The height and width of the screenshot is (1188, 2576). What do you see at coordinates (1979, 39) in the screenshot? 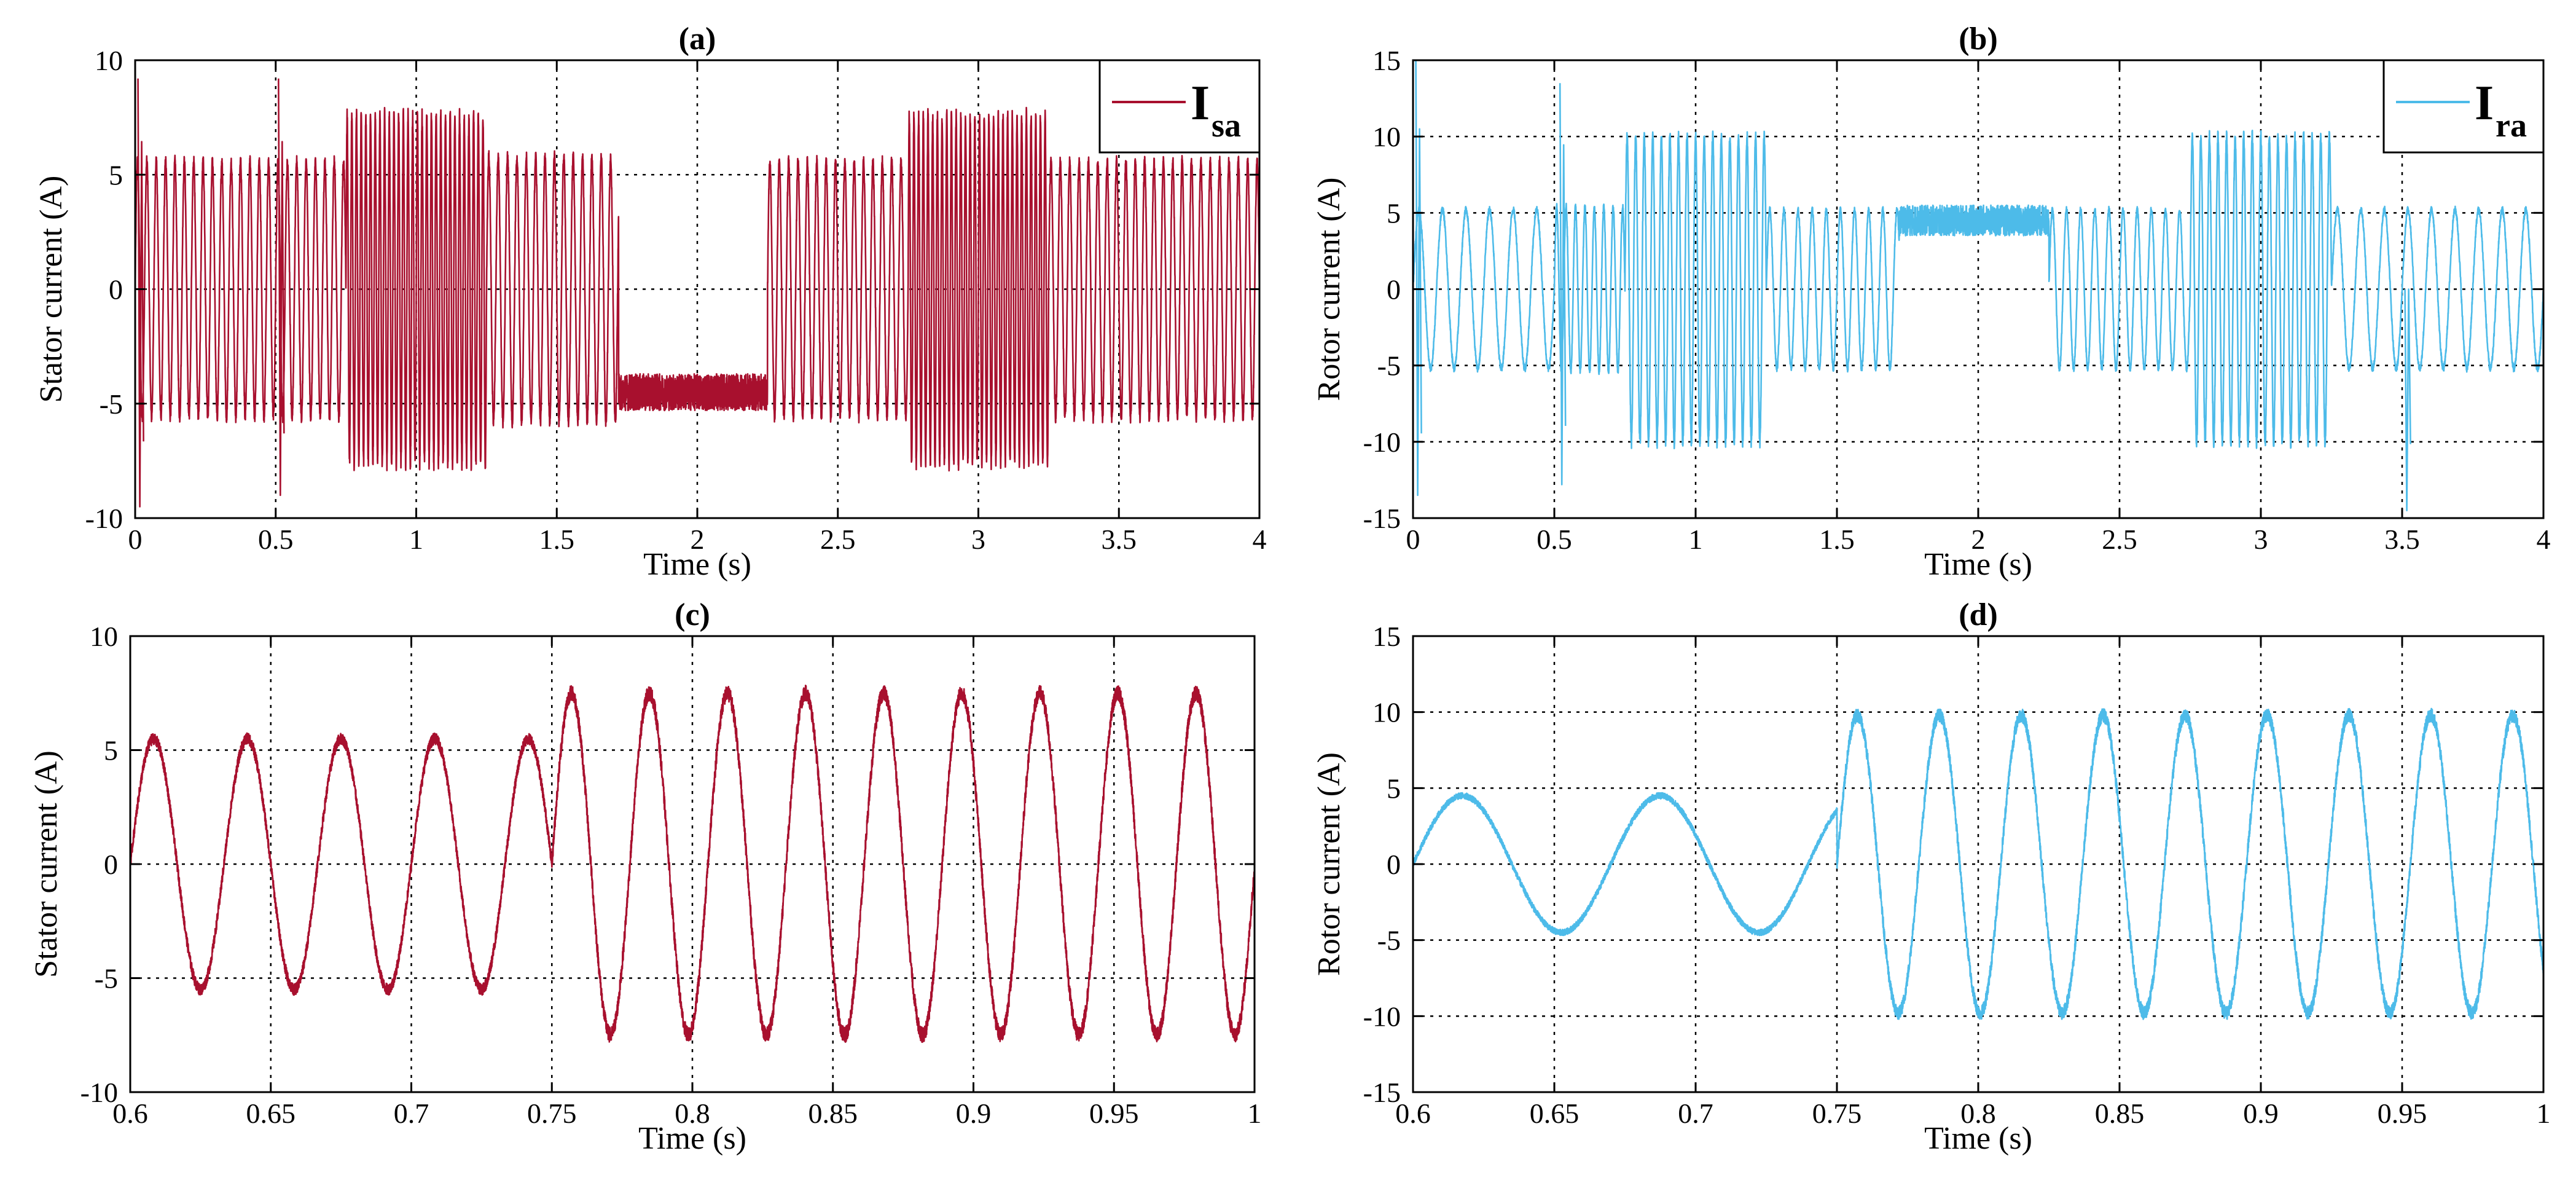
I see `panel-title: (b)` at bounding box center [1979, 39].